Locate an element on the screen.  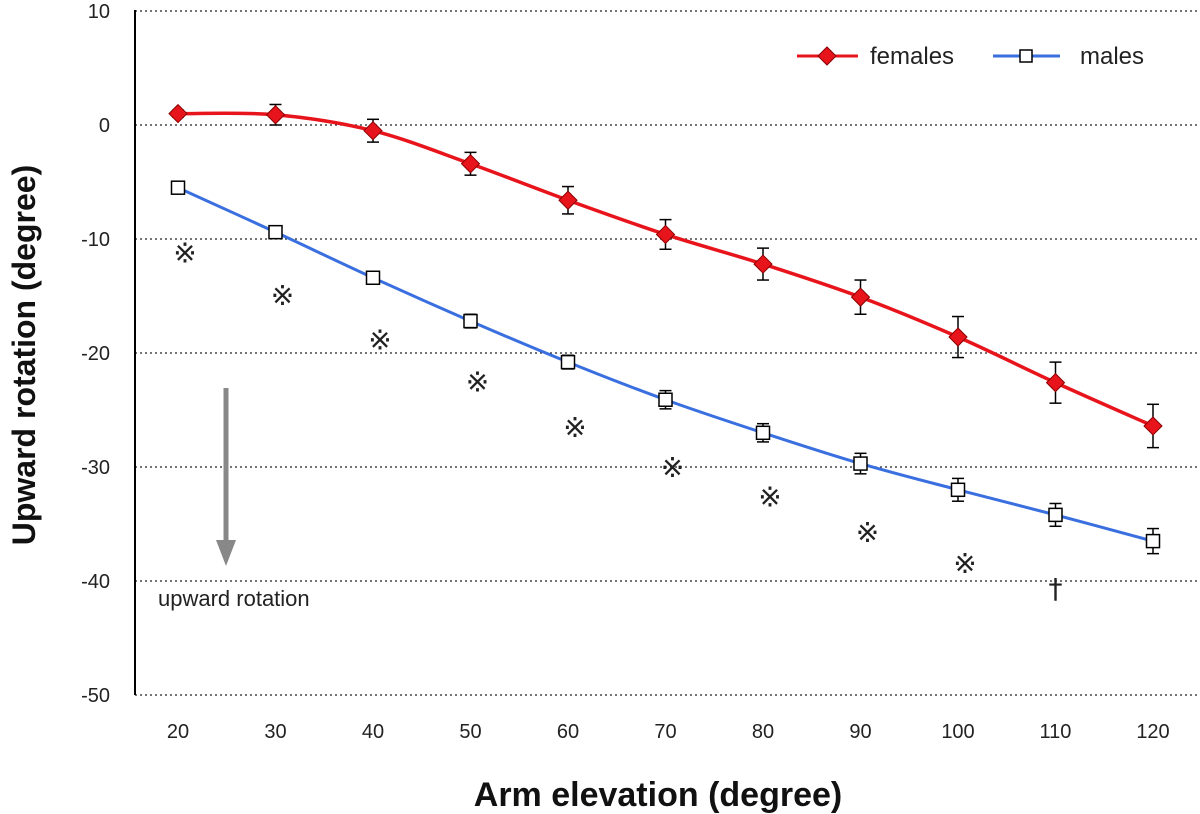
y-tick-label: 10 is located at coordinates (99, 12).